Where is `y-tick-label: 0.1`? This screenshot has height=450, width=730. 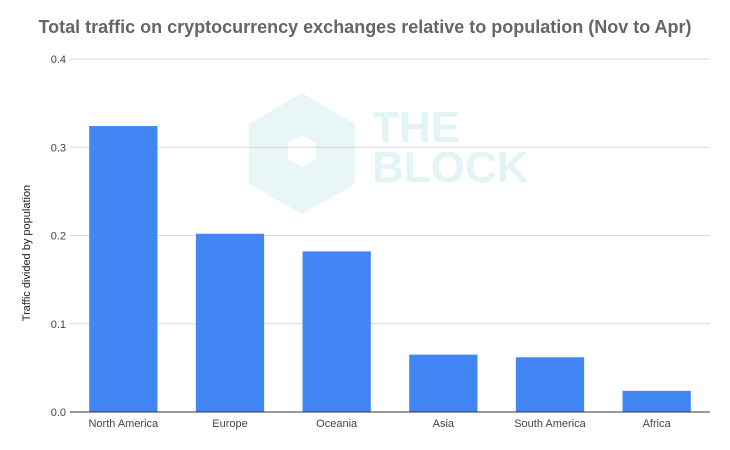
y-tick-label: 0.1 is located at coordinates (58, 325).